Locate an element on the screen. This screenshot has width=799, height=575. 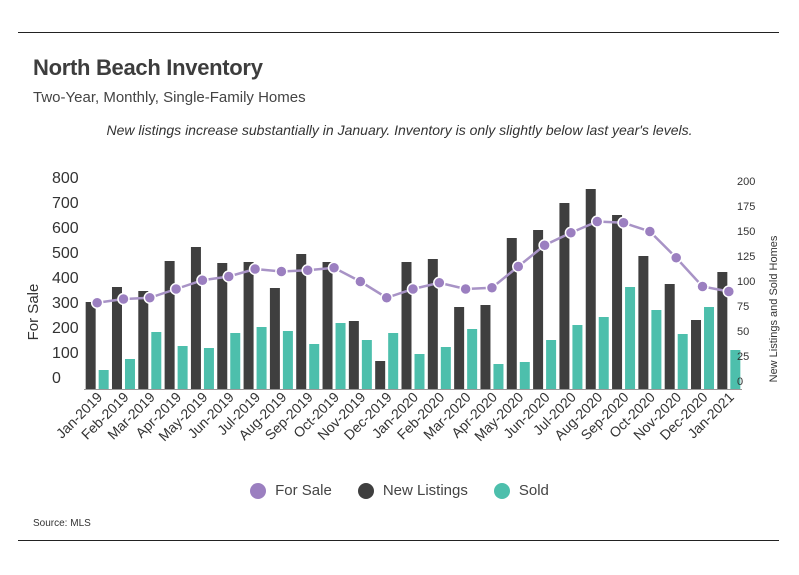
left-axis-tick-label: 400 is located at coordinates (65, 278).